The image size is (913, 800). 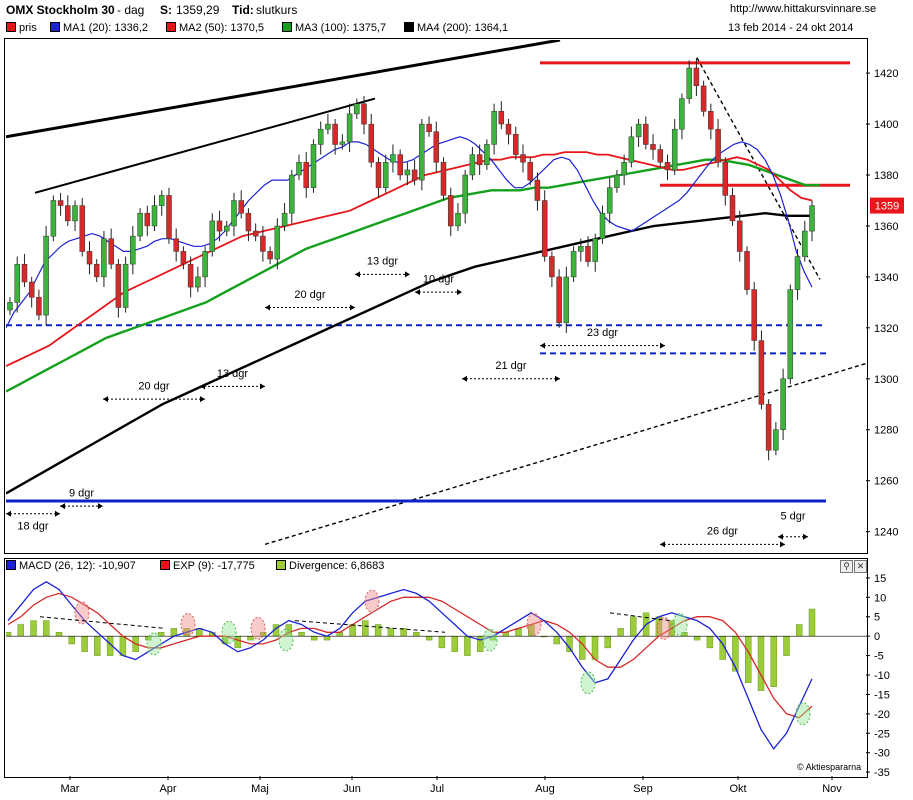 I want to click on macd-tick-label: -20, so click(x=882, y=715).